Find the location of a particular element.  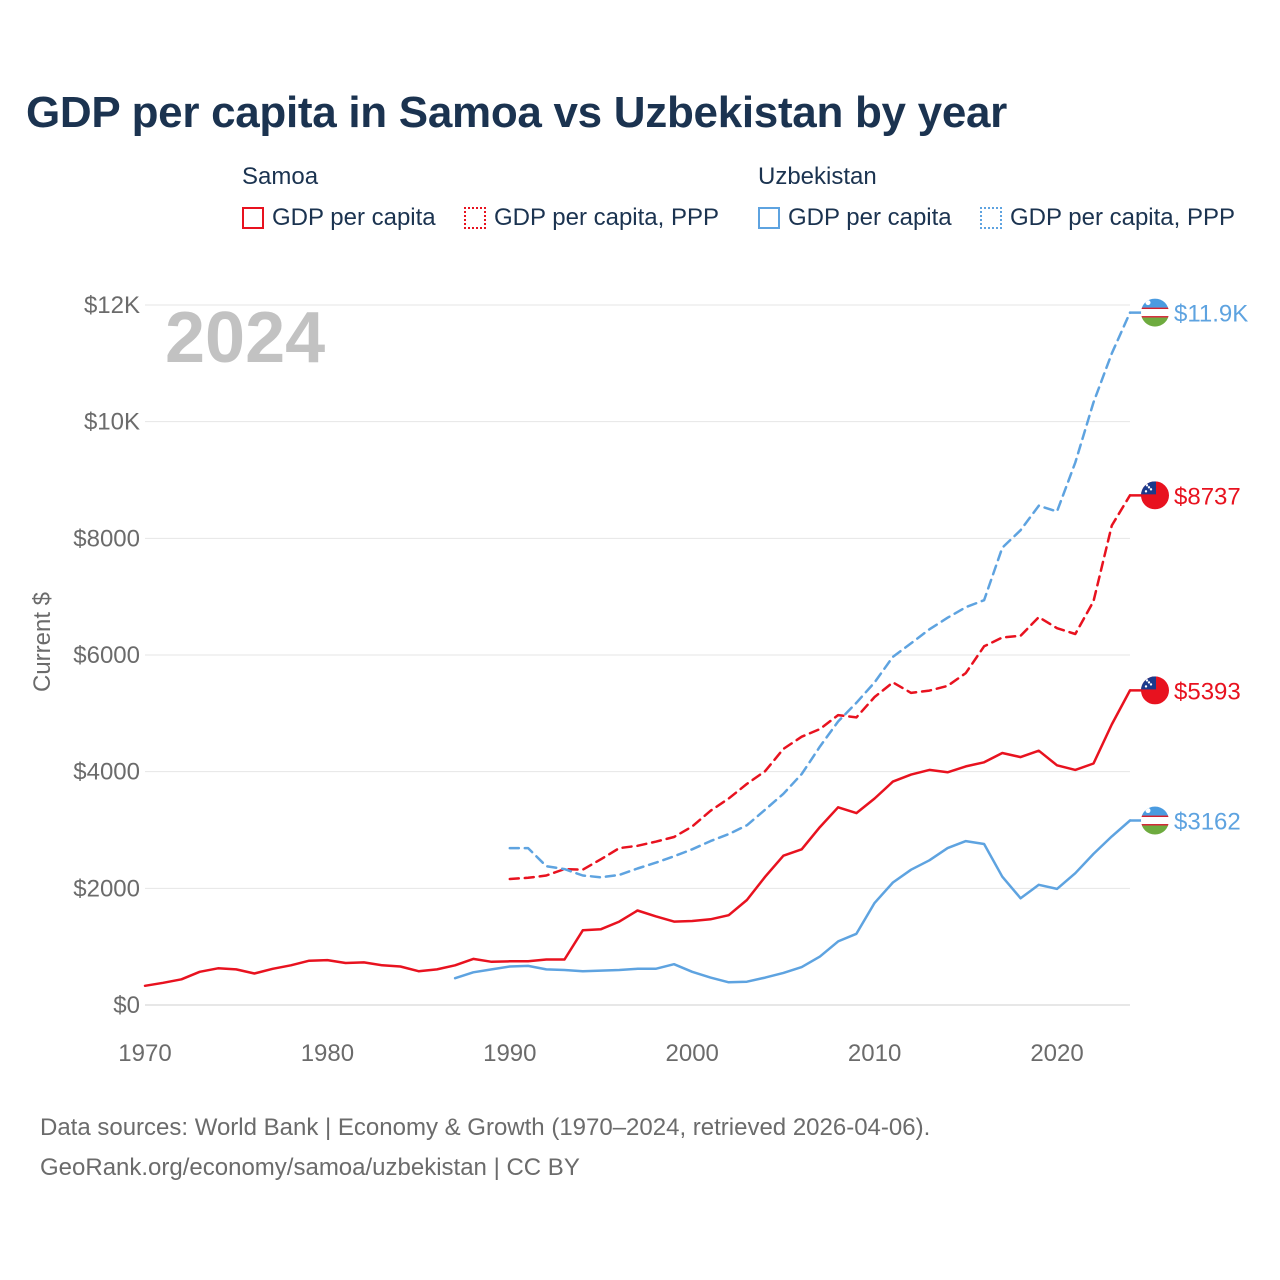

x-tick-label: 2020 is located at coordinates (1056, 1053).